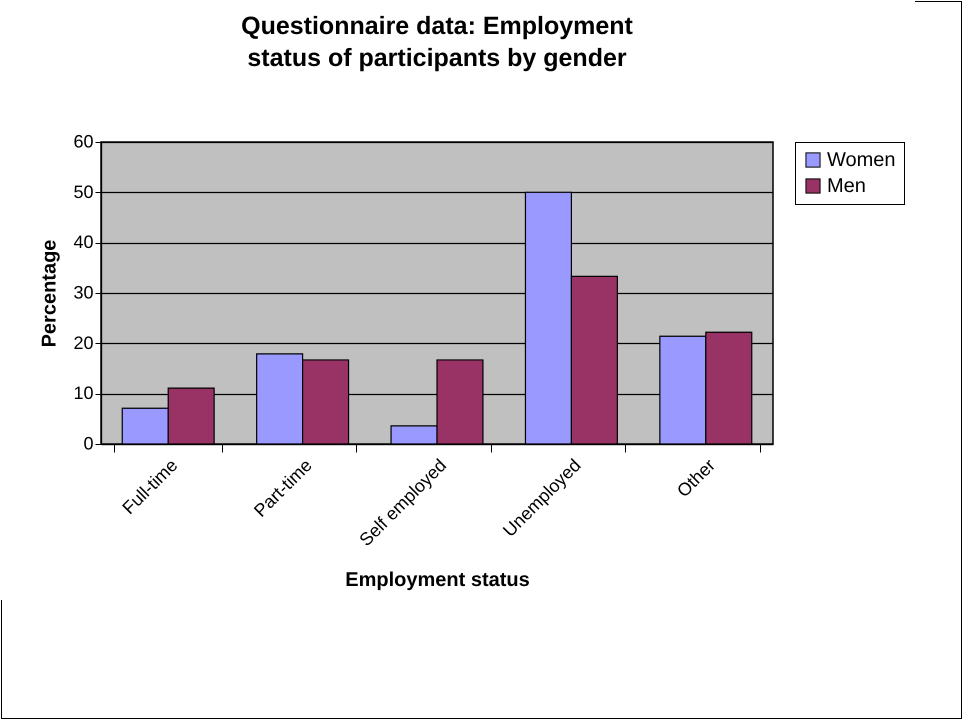  What do you see at coordinates (83, 142) in the screenshot?
I see `y-tick-label: 60` at bounding box center [83, 142].